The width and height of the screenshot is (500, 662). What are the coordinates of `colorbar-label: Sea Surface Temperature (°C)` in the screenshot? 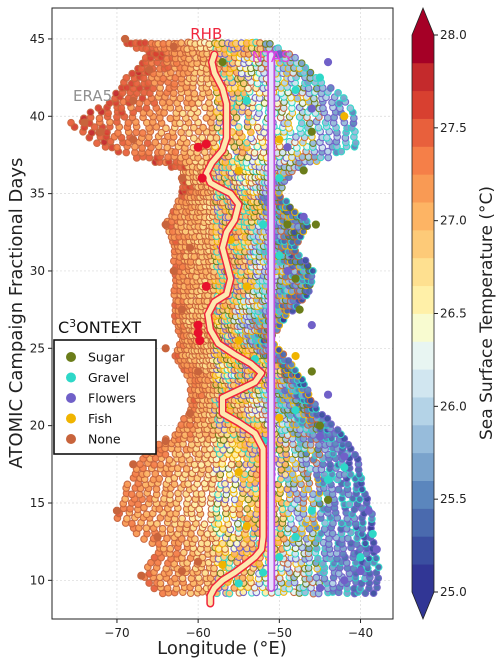 It's located at (487, 313).